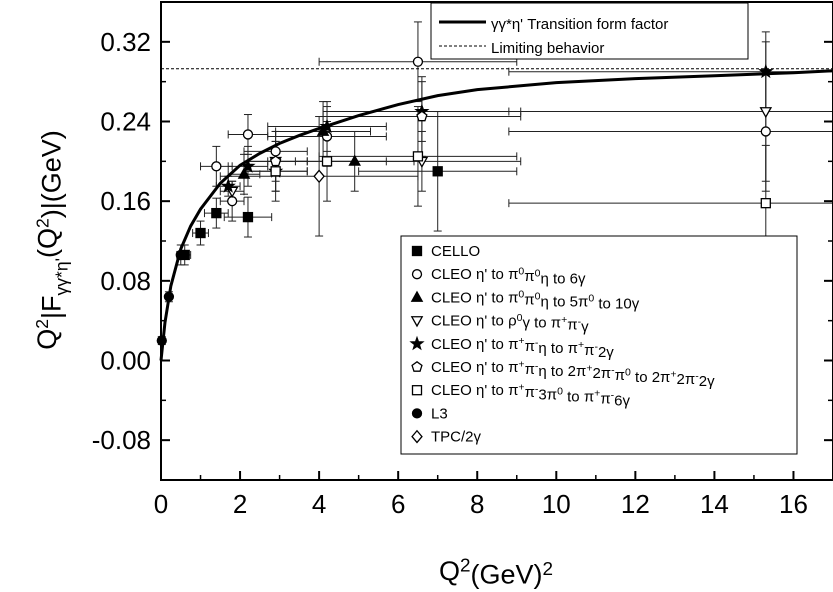  What do you see at coordinates (125, 201) in the screenshot?
I see `y-tick-label: 0.16` at bounding box center [125, 201].